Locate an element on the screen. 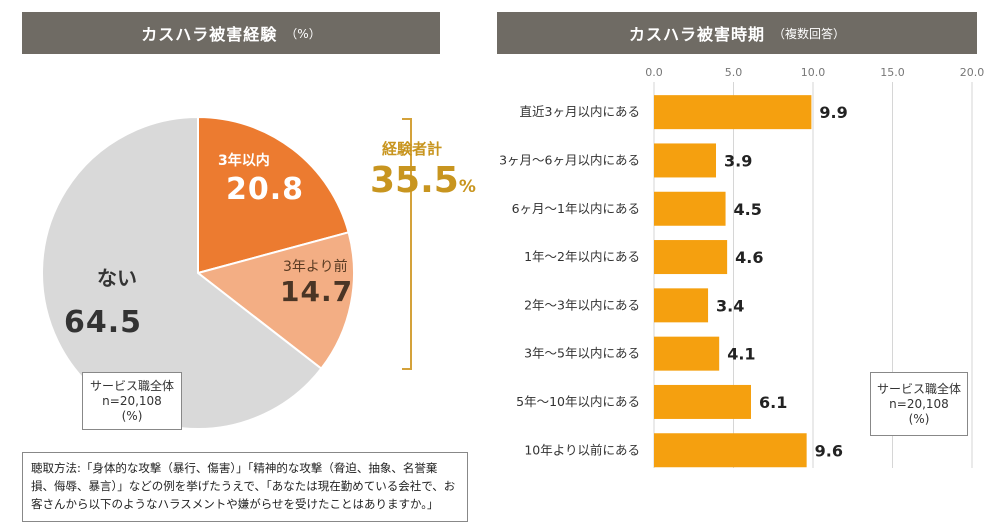 Image resolution: width=1000 pixels, height=532 pixels. pie-chart-header: カスハラ被害経験 （%） is located at coordinates (231, 33).